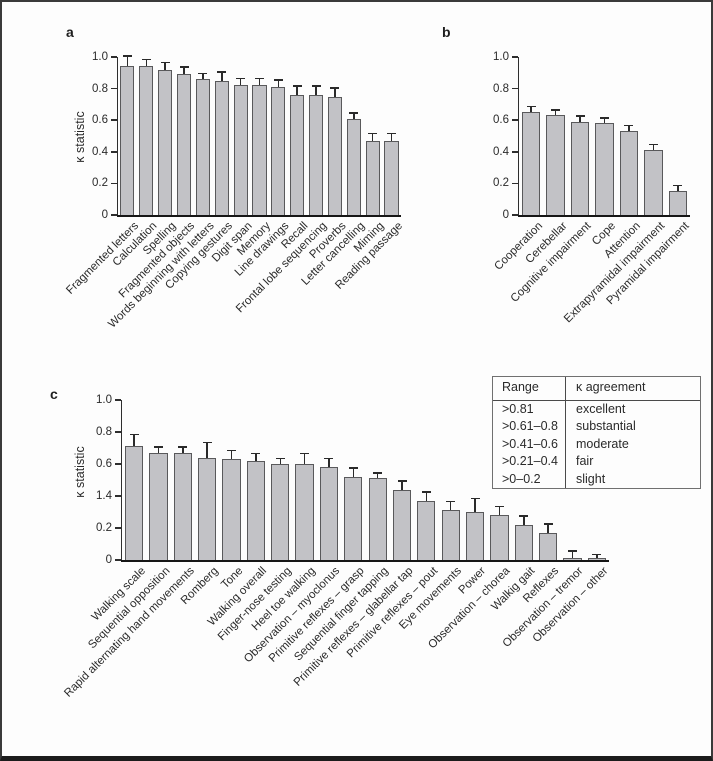 The height and width of the screenshot is (761, 713). What do you see at coordinates (632, 427) in the screenshot?
I see `legend-agreement-value: substantial` at bounding box center [632, 427].